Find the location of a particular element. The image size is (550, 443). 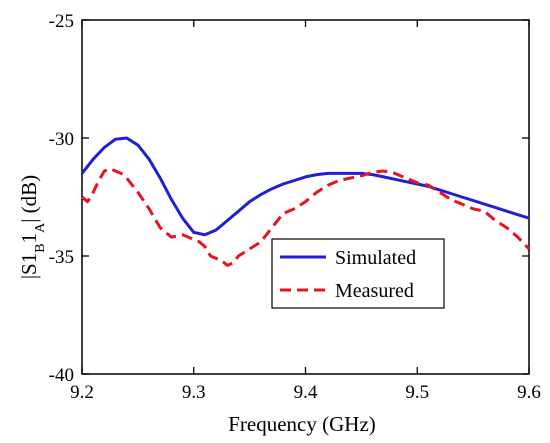

y-tick-label: -25 is located at coordinates (61, 21).